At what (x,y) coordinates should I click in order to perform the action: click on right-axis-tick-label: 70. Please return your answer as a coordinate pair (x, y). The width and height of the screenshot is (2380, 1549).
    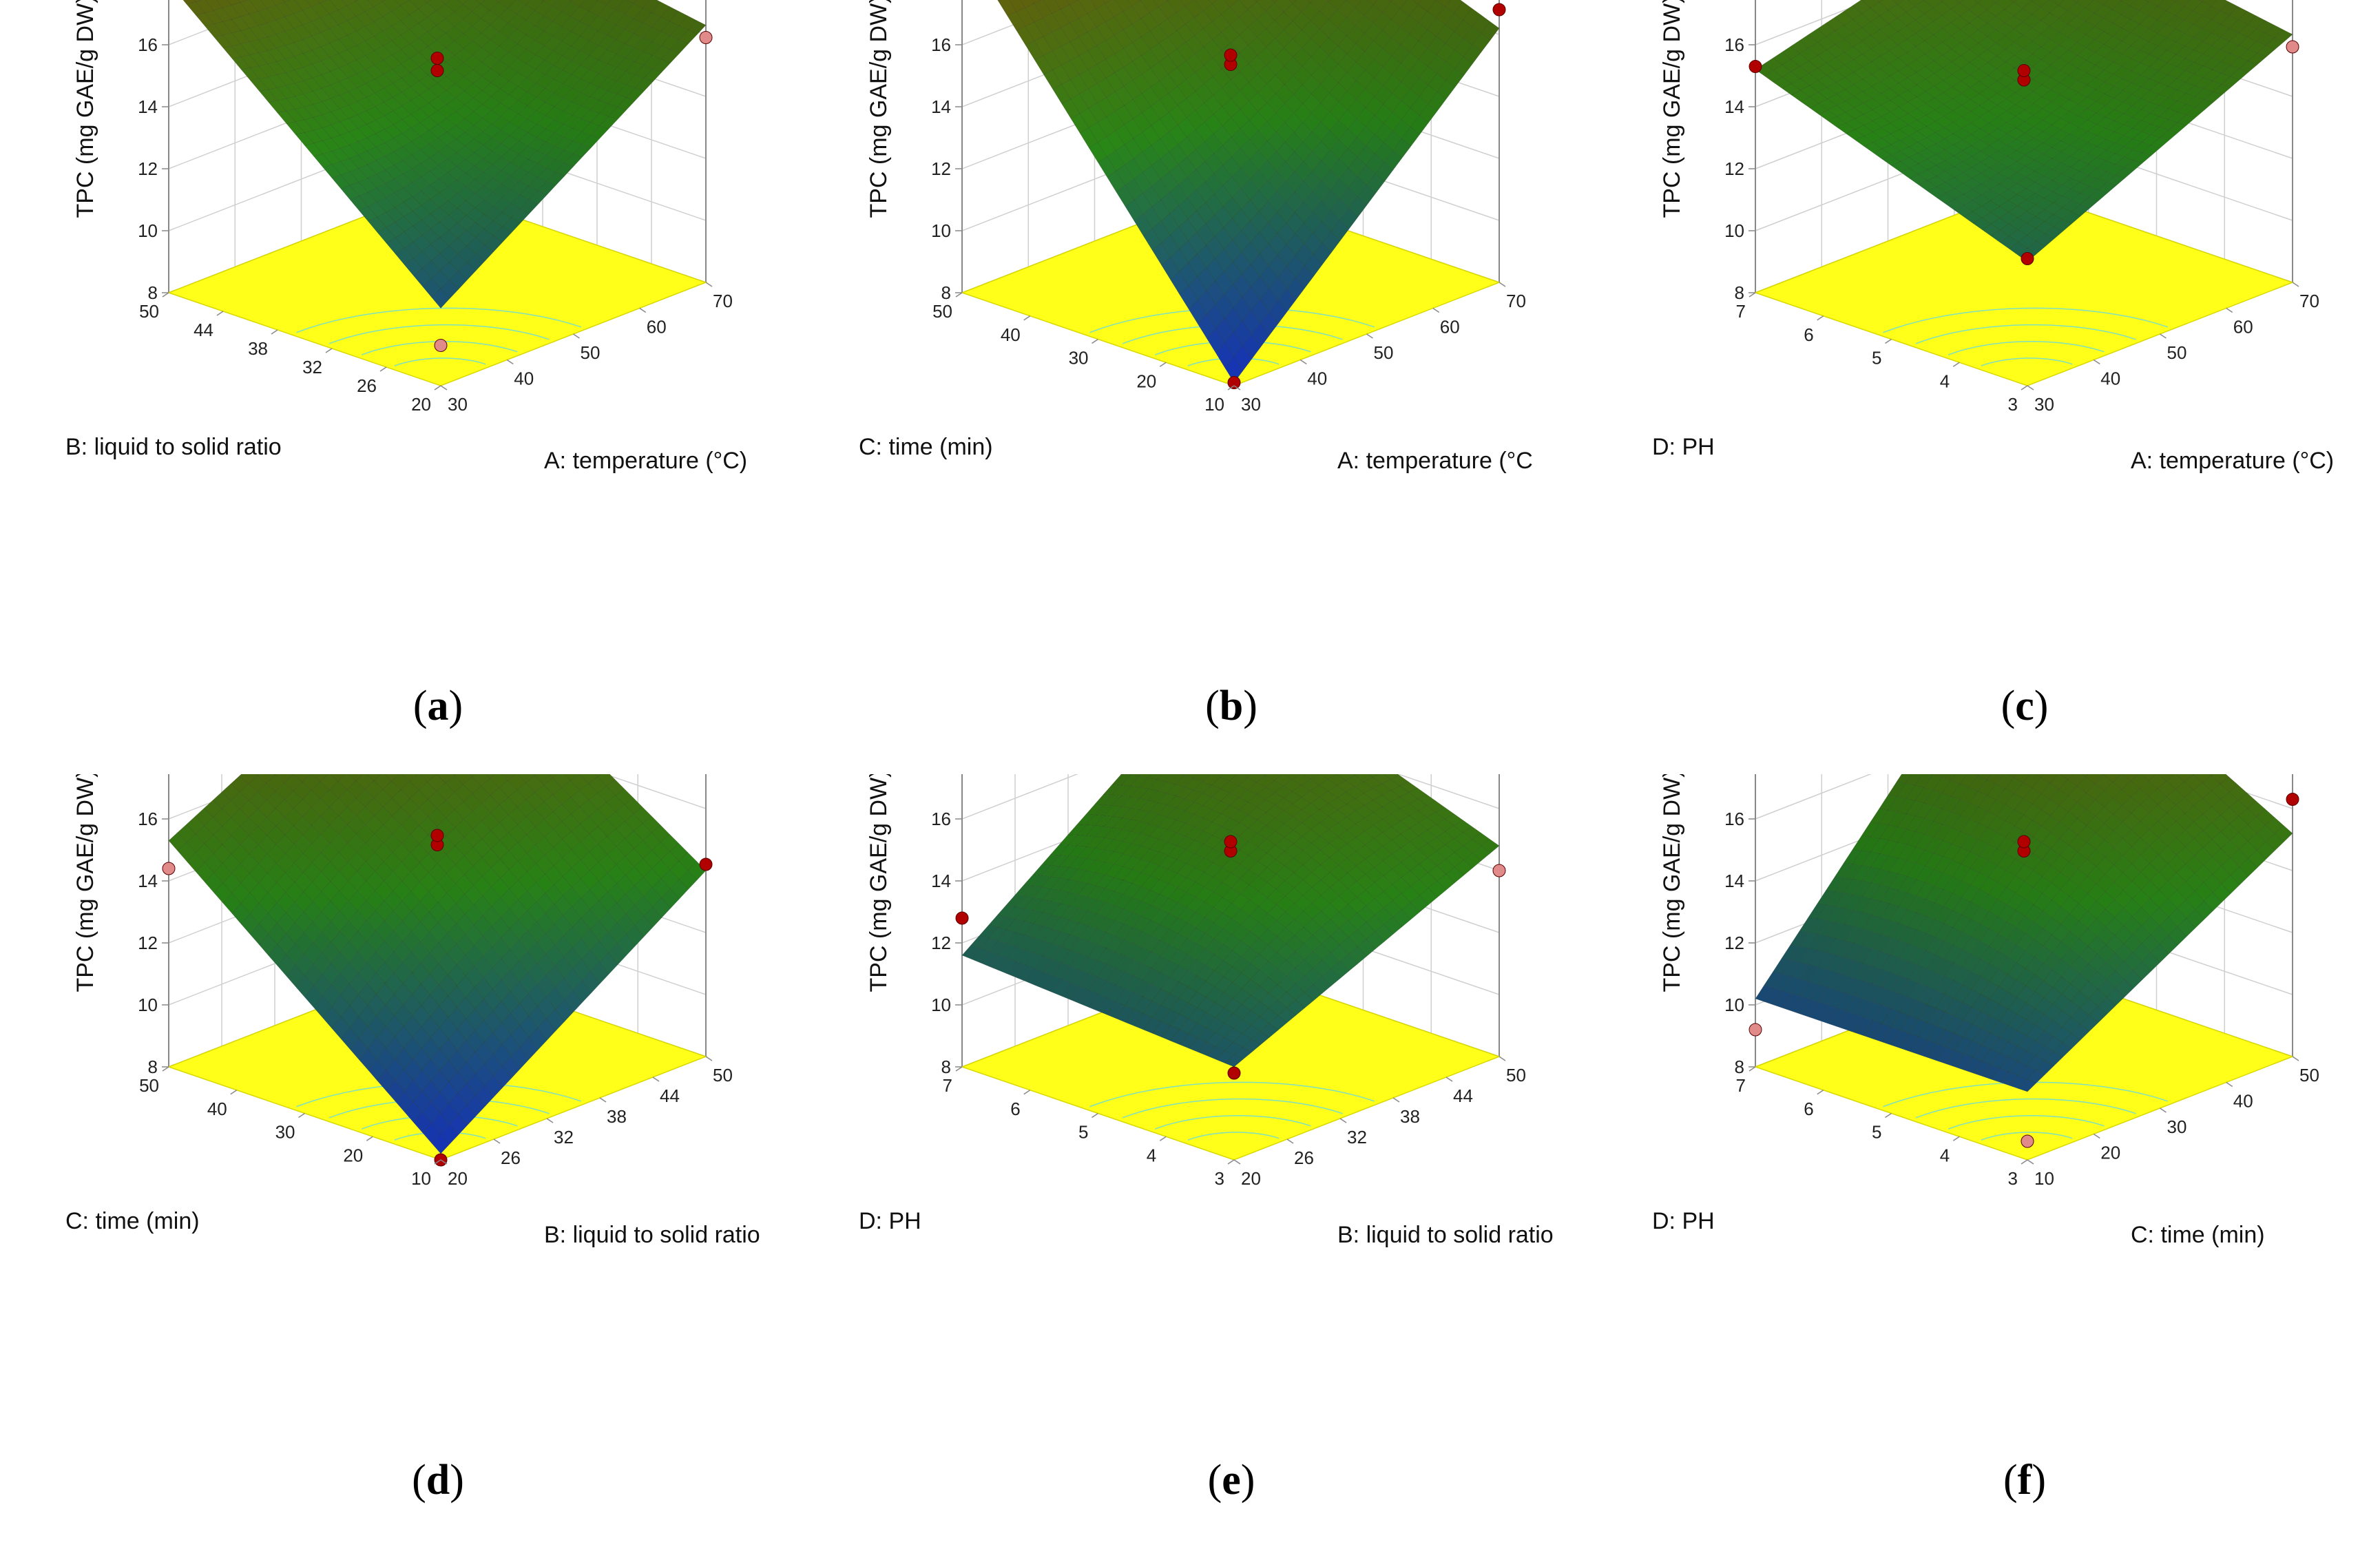
    Looking at the image, I should click on (723, 301).